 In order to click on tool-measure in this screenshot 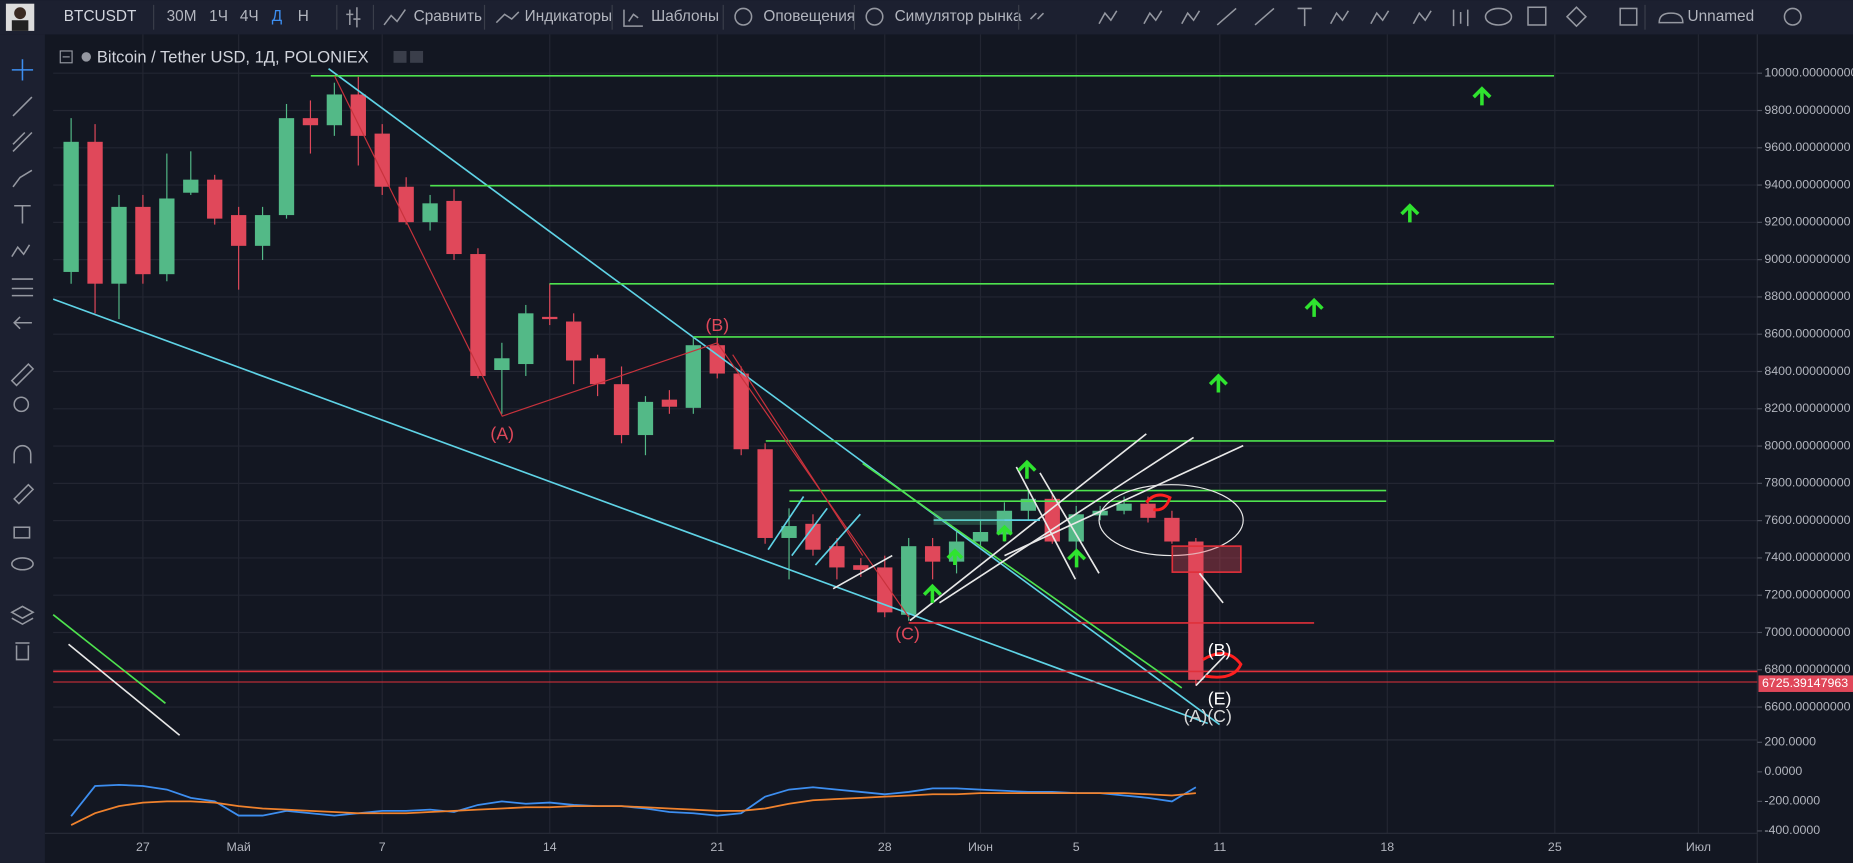, I will do `click(22, 375)`.